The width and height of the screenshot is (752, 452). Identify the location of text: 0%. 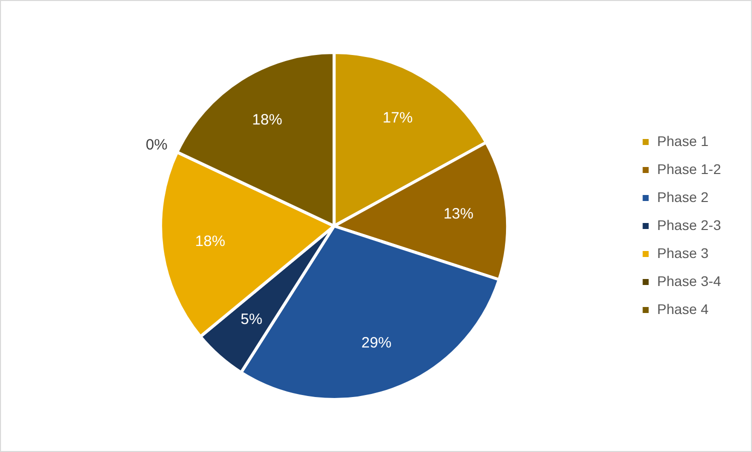
(157, 145).